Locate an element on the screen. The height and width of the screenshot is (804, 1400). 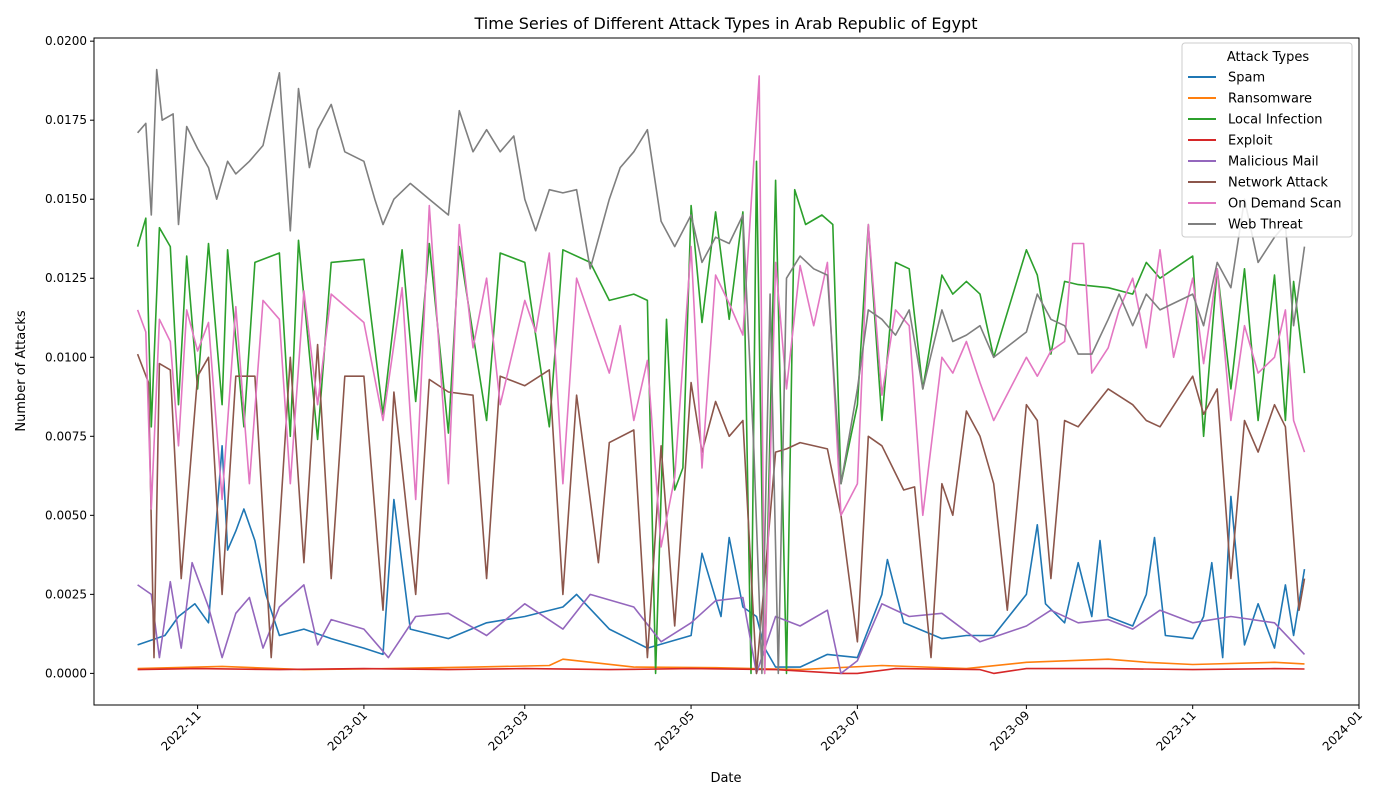
x-tick-label: 2024-01 is located at coordinates (1342, 730).